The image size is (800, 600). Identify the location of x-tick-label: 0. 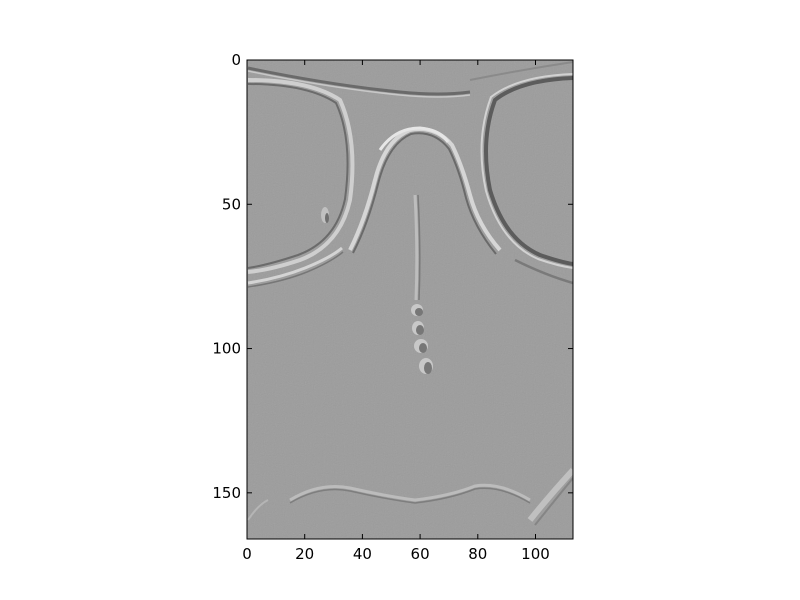
(247, 554).